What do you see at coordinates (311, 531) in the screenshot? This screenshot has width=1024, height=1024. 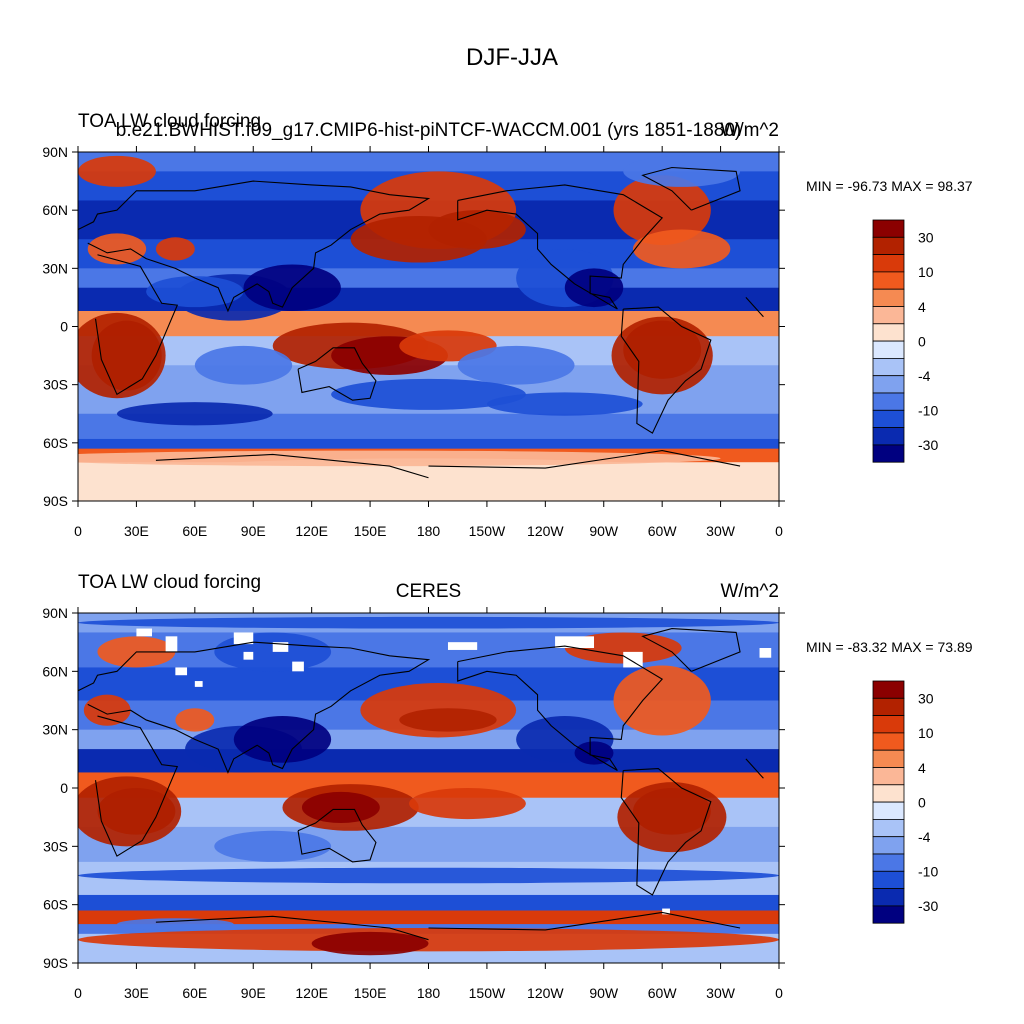 I see `x-tick-label: 120E` at bounding box center [311, 531].